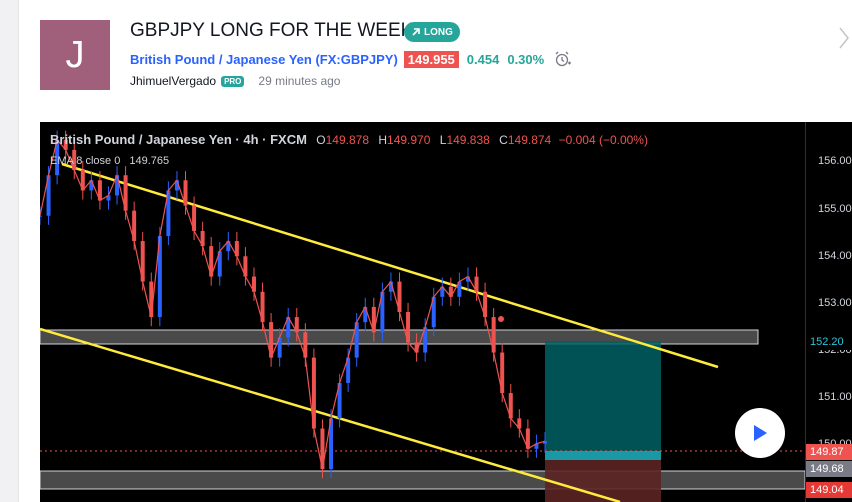 The width and height of the screenshot is (852, 502). I want to click on ema-value: 149.765, so click(149, 161).